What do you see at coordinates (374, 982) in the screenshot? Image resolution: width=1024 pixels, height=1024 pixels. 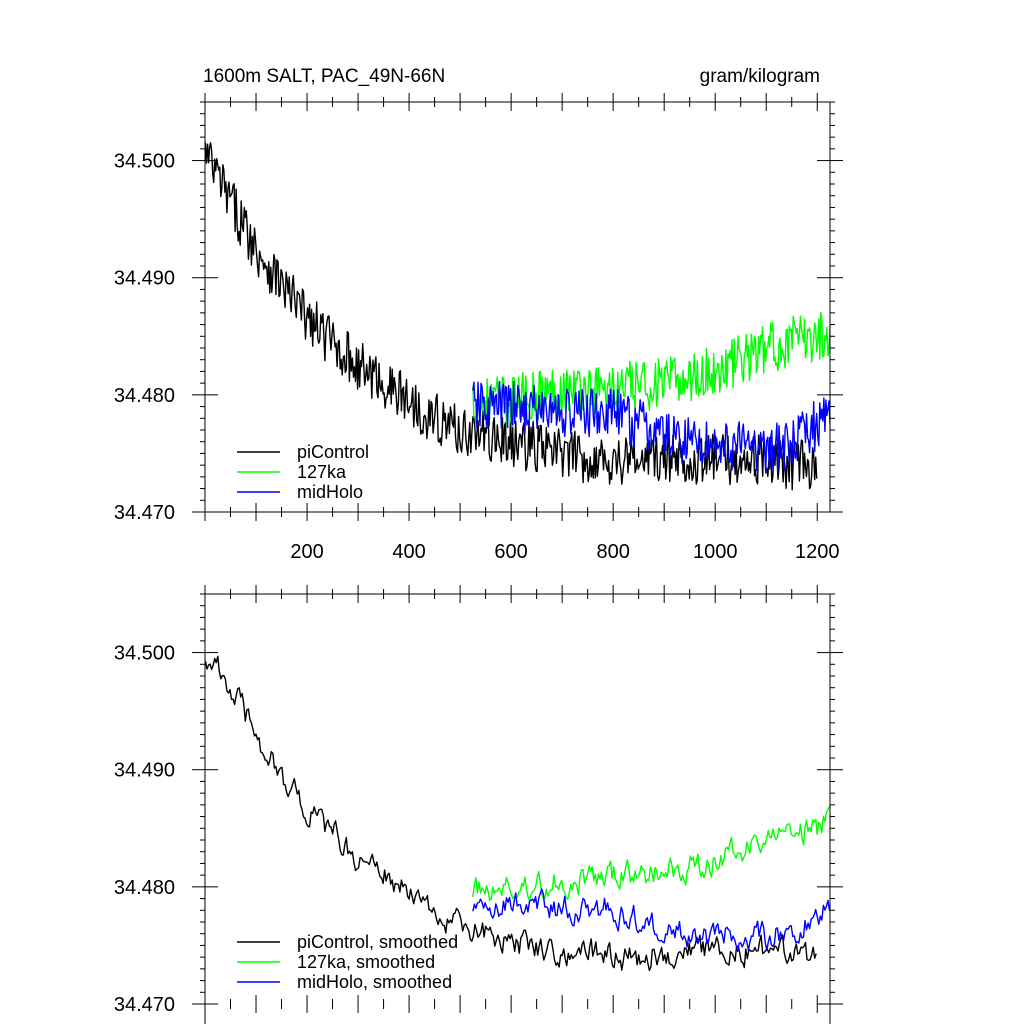 I see `legend-label: midHolo, smoothed` at bounding box center [374, 982].